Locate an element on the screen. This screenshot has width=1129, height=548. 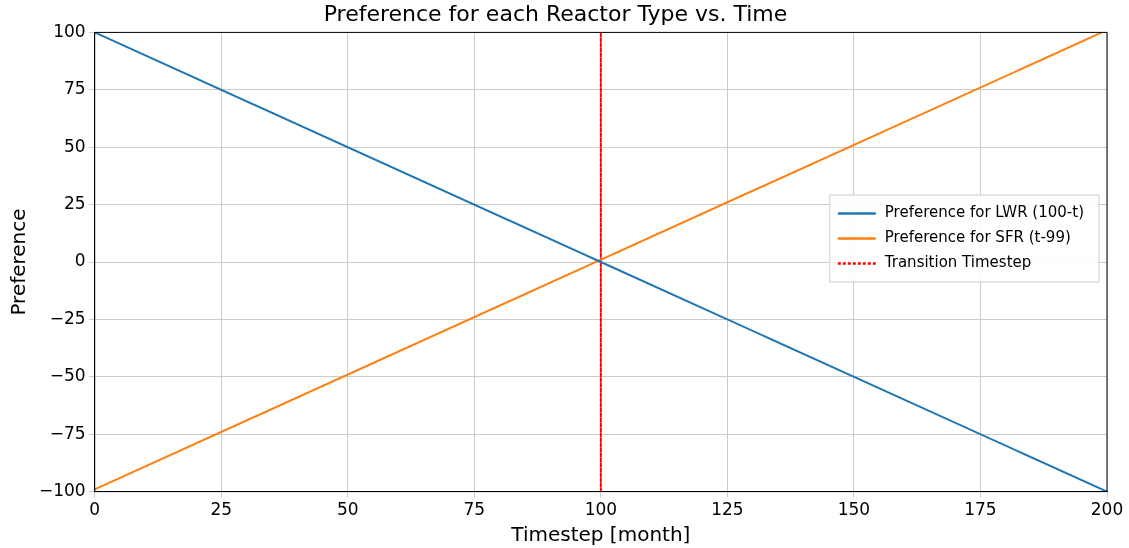
x-tick-label: 125 is located at coordinates (727, 509).